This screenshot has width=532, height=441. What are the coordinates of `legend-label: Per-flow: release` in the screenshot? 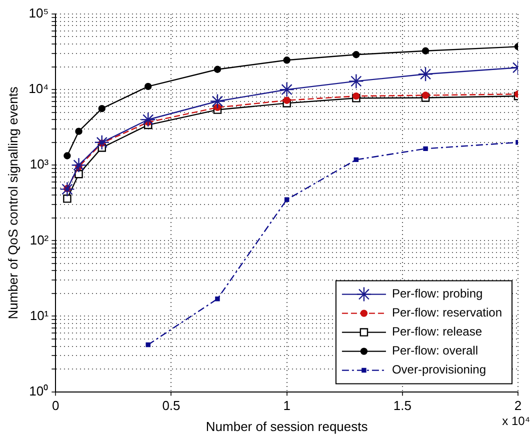 It's located at (437, 331).